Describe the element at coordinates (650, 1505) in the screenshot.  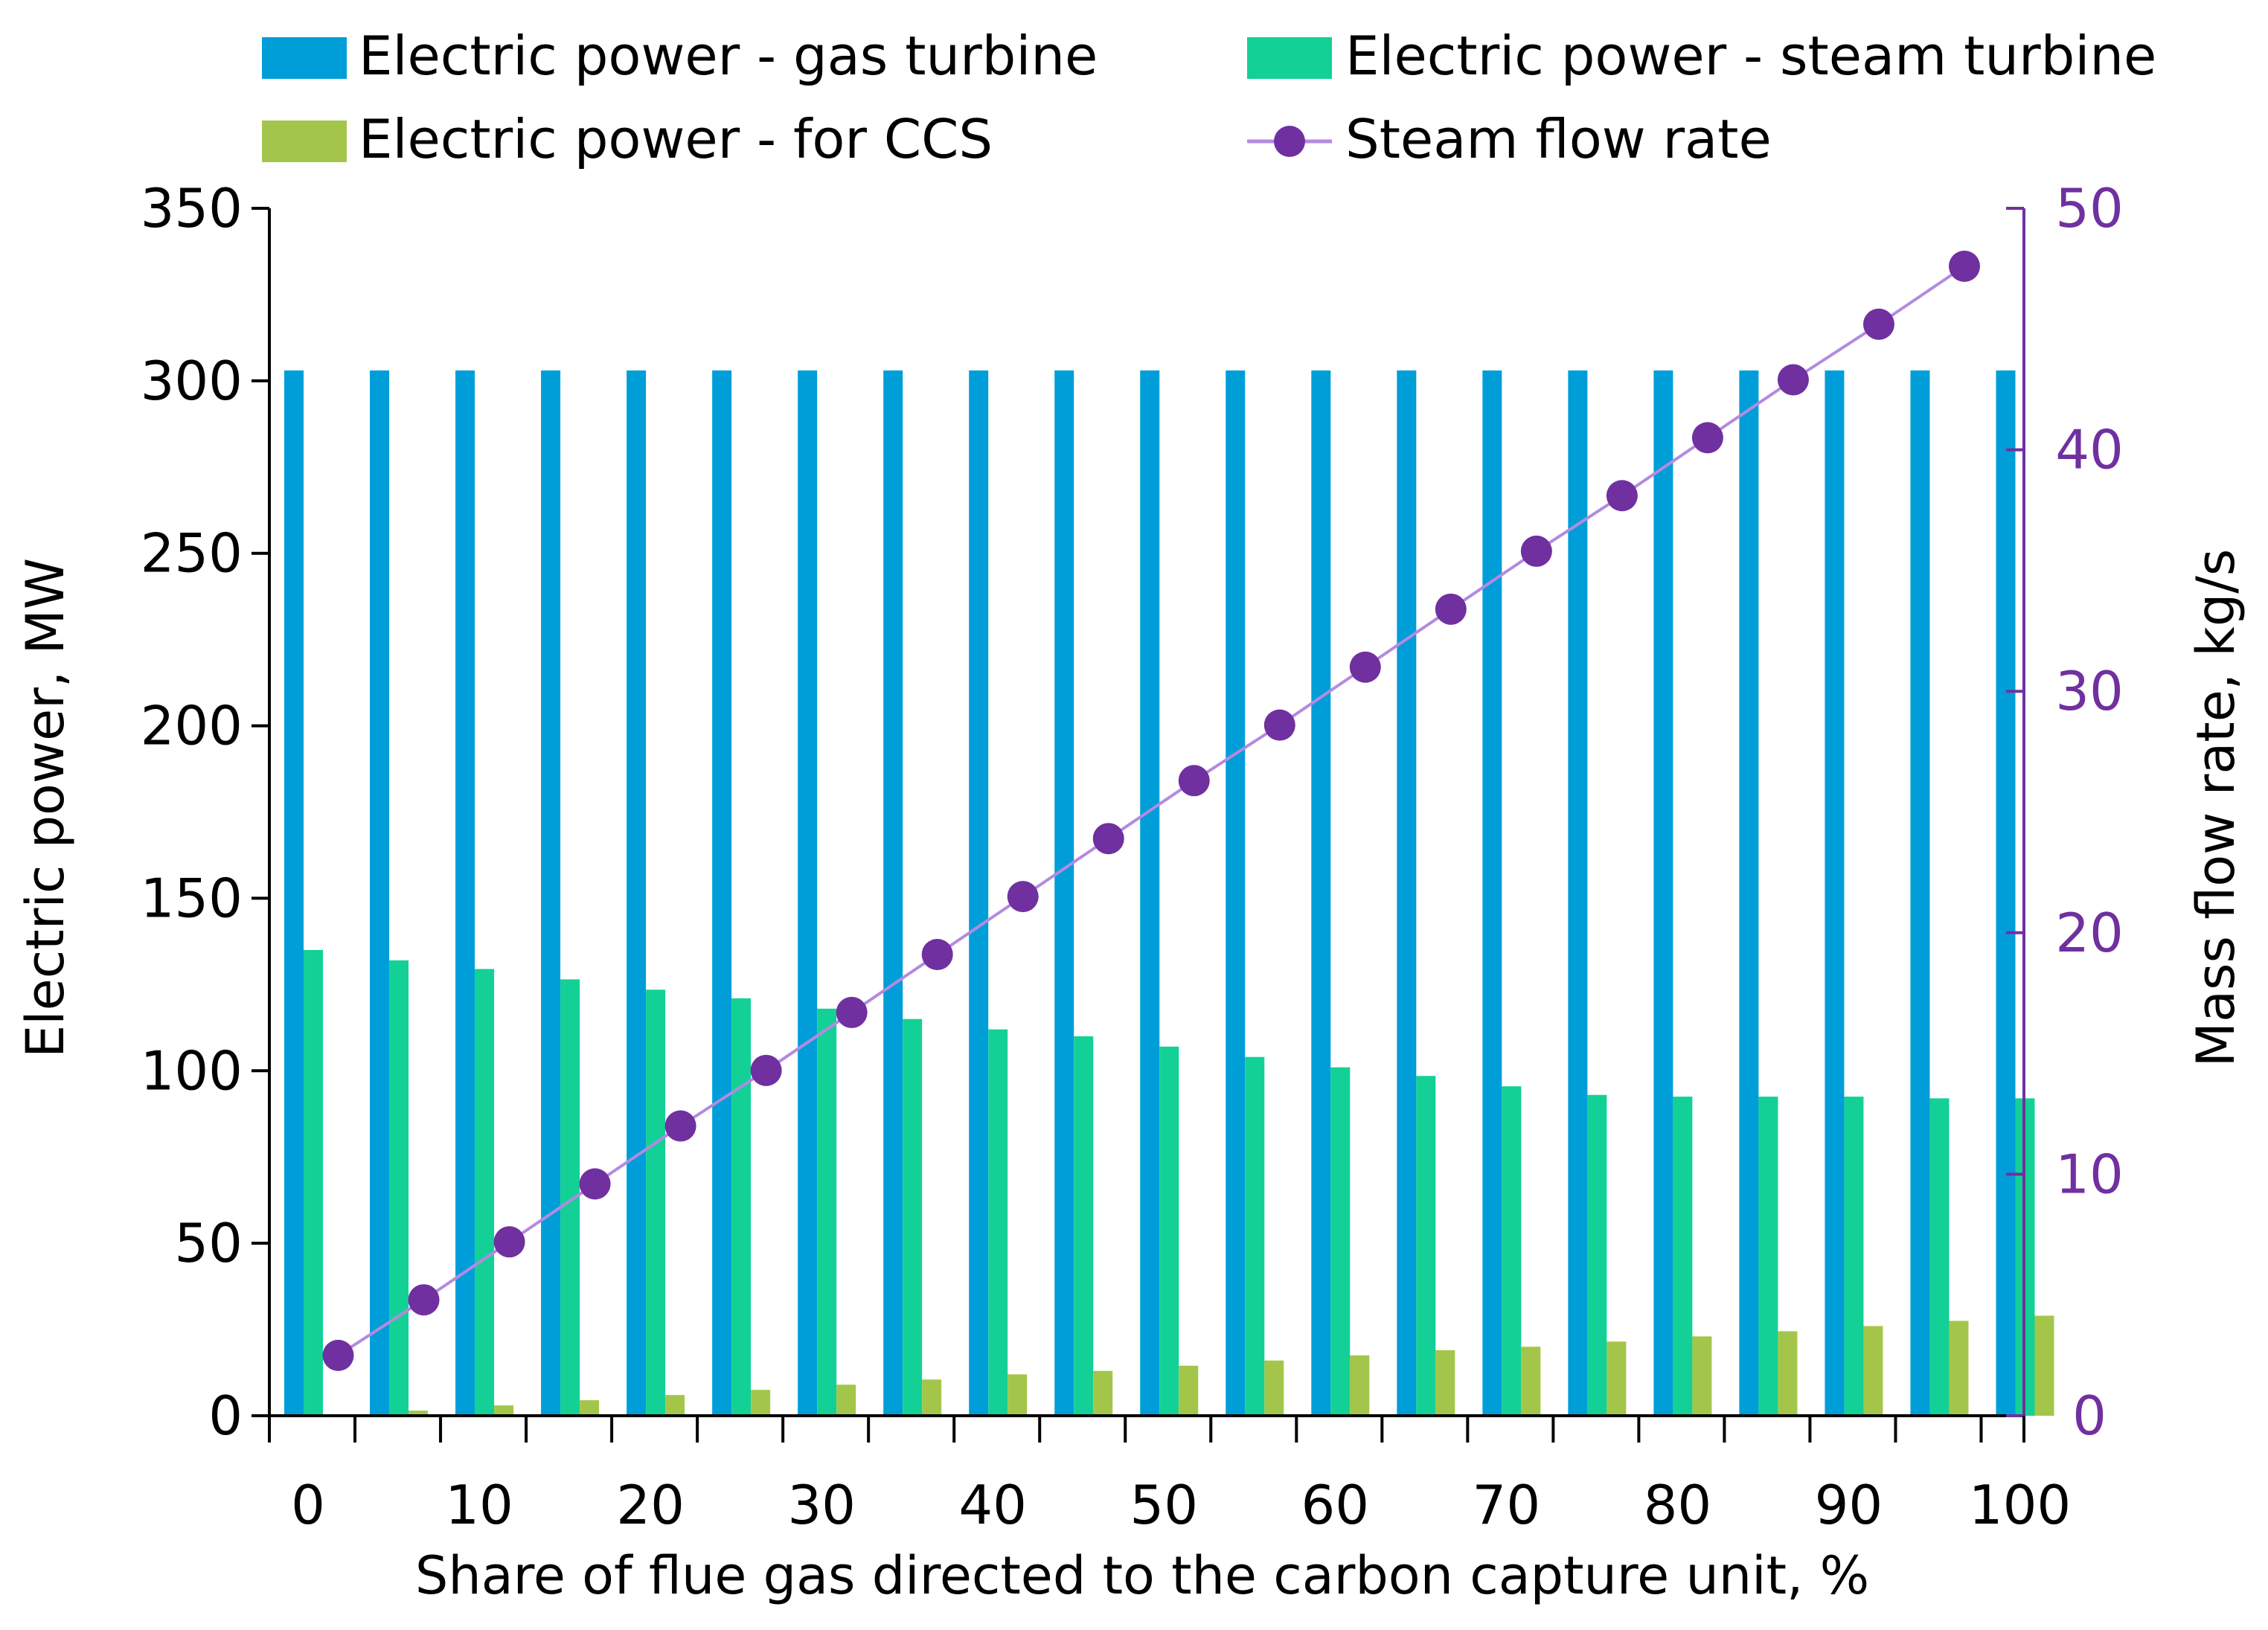
I see `x-tick-label: 20` at that location.